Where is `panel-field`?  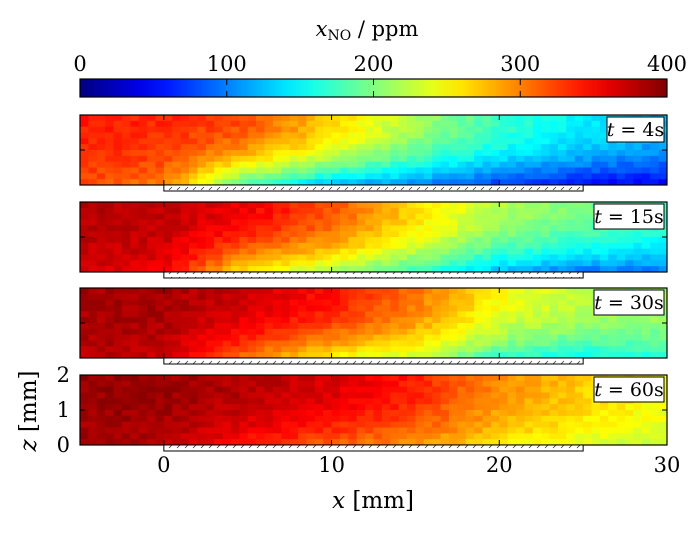 panel-field is located at coordinates (373, 410).